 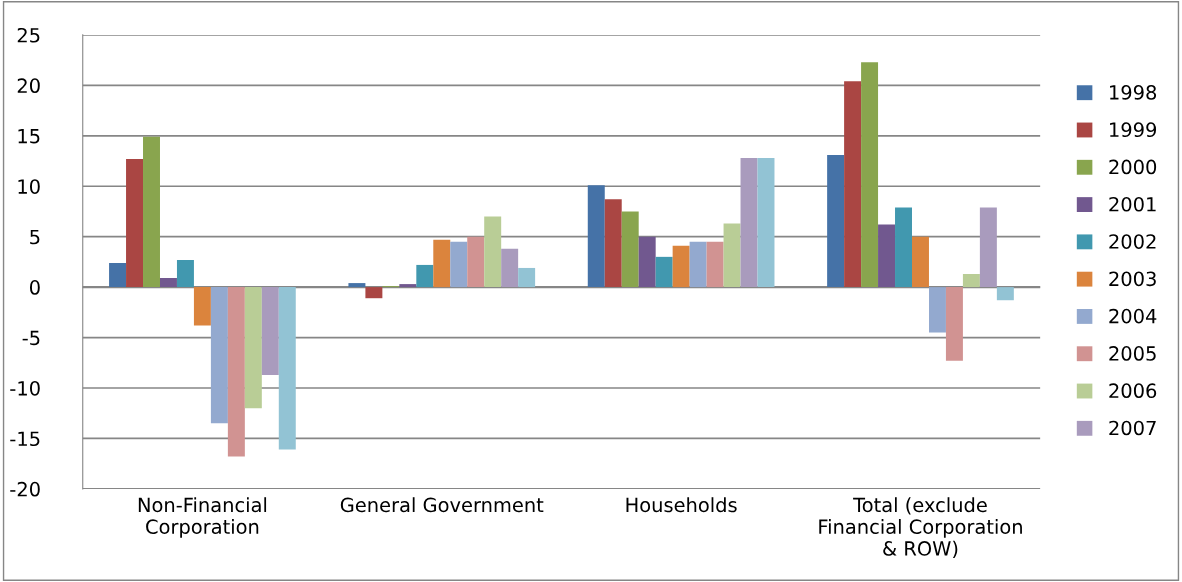 I want to click on legend-label: 1999, so click(x=1133, y=130).